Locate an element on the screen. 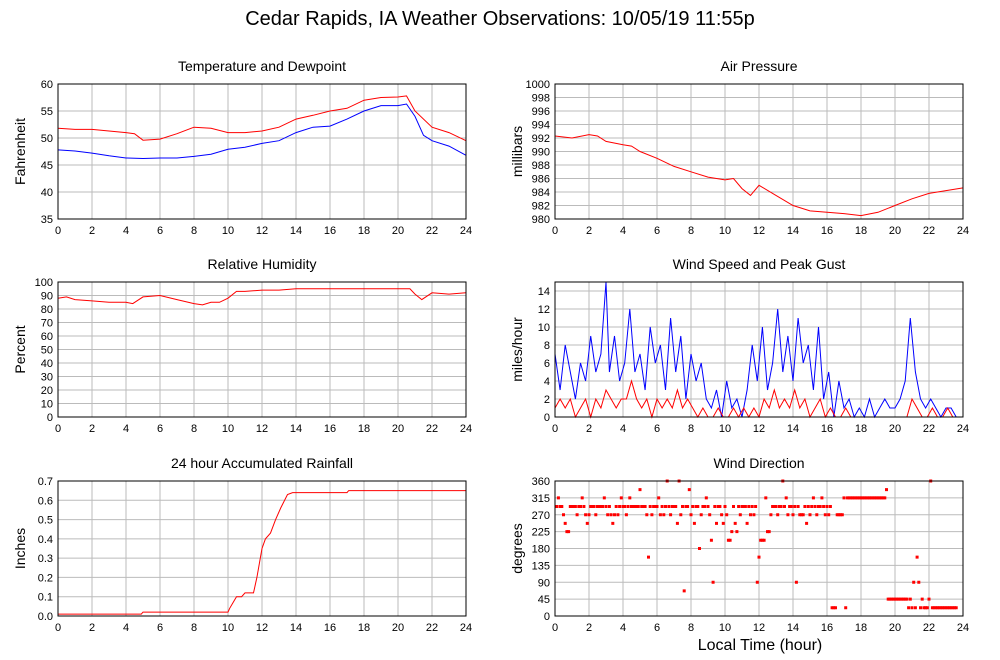 The image size is (1000, 660). x-tick-label: 24 is located at coordinates (963, 429).